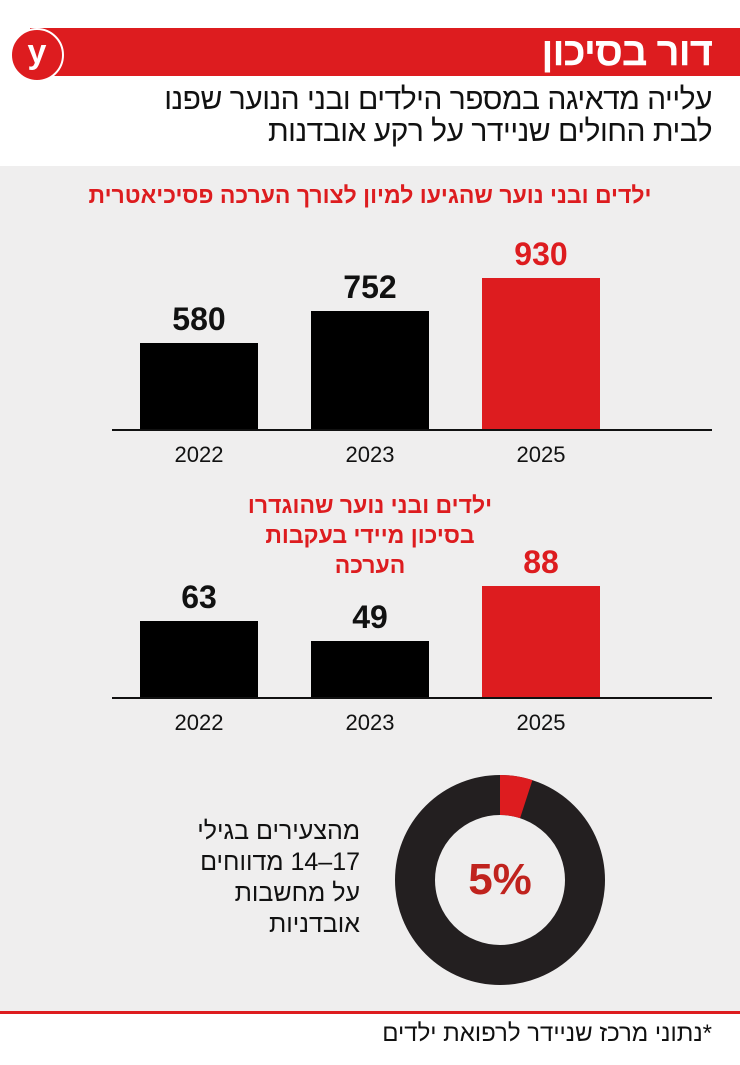  What do you see at coordinates (278, 831) in the screenshot?
I see `donut-desc-line: מהצעירים בגילי` at bounding box center [278, 831].